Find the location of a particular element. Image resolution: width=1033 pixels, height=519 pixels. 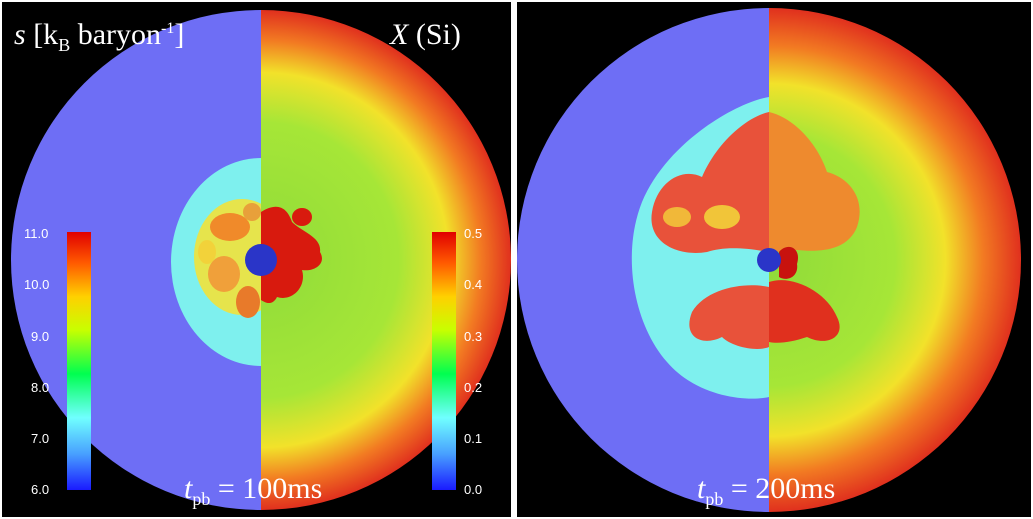

silicon-tick: 0.2 is located at coordinates (473, 387).